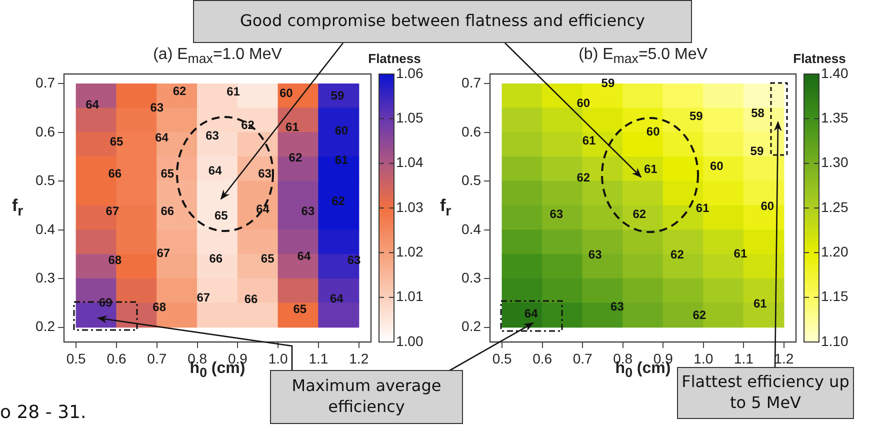  I want to click on color-bar-label: 1.10, so click(834, 340).